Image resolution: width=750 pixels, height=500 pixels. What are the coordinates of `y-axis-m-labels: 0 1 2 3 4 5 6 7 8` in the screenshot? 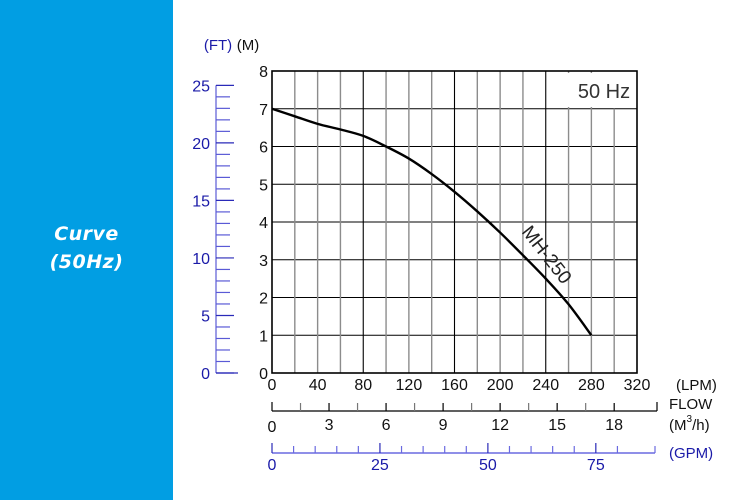 It's located at (263, 223).